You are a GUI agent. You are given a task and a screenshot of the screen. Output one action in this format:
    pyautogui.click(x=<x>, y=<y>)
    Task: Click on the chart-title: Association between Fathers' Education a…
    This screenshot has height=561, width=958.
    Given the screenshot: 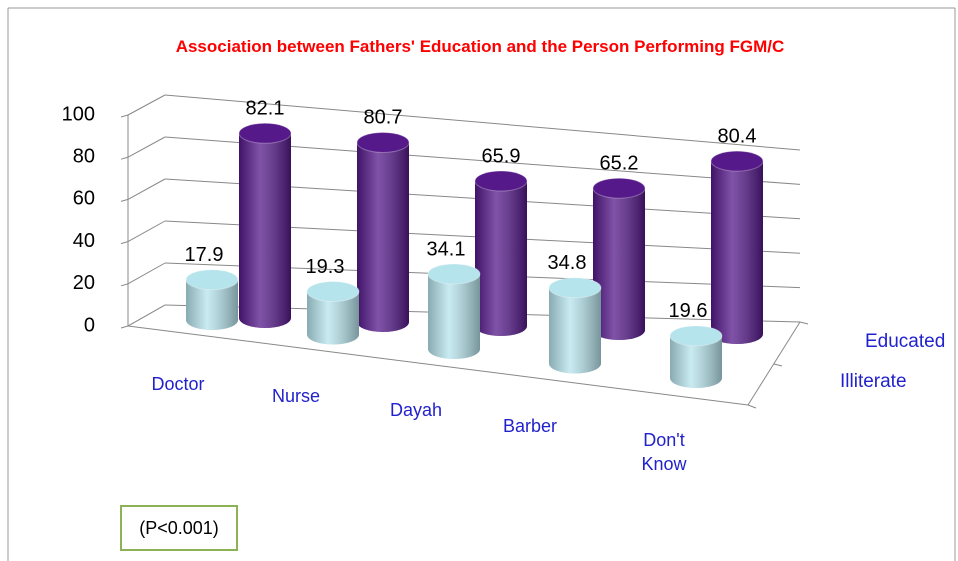 What is the action you would take?
    pyautogui.click(x=480, y=46)
    